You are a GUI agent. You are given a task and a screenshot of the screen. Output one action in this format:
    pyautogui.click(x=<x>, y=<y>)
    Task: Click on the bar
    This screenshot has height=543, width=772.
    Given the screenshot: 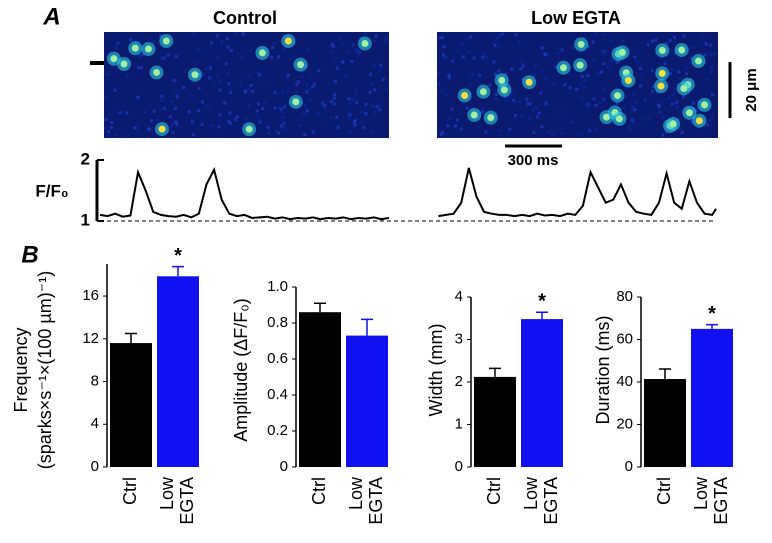 What is the action you would take?
    pyautogui.click(x=665, y=423)
    